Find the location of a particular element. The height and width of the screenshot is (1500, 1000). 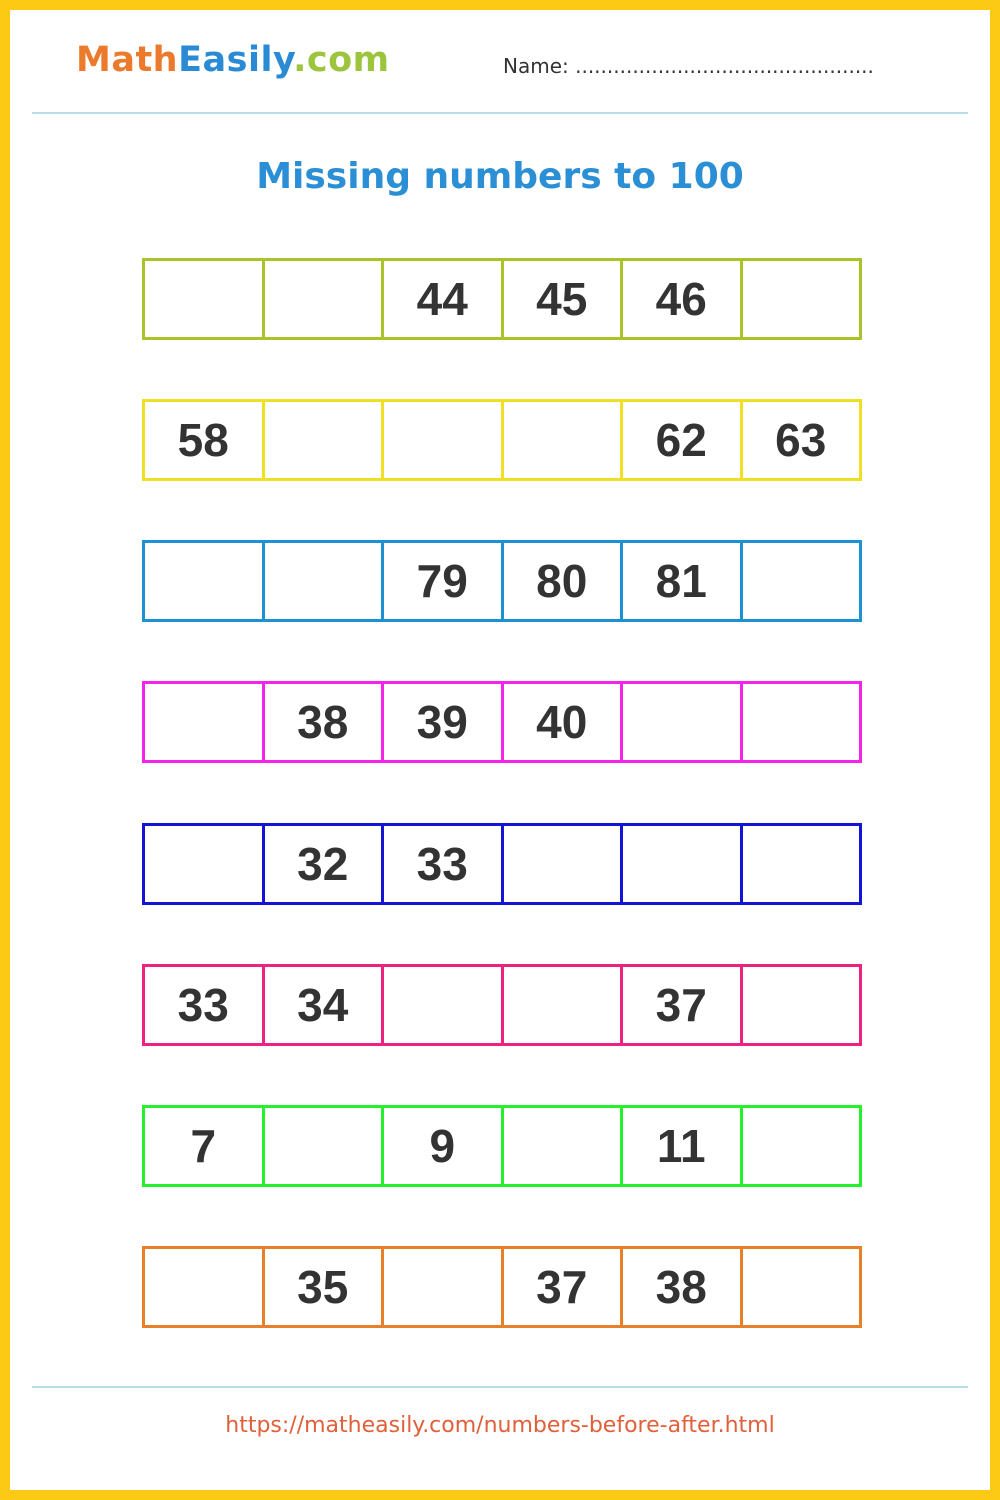

number-row: 35 37 38 is located at coordinates (502, 1287).